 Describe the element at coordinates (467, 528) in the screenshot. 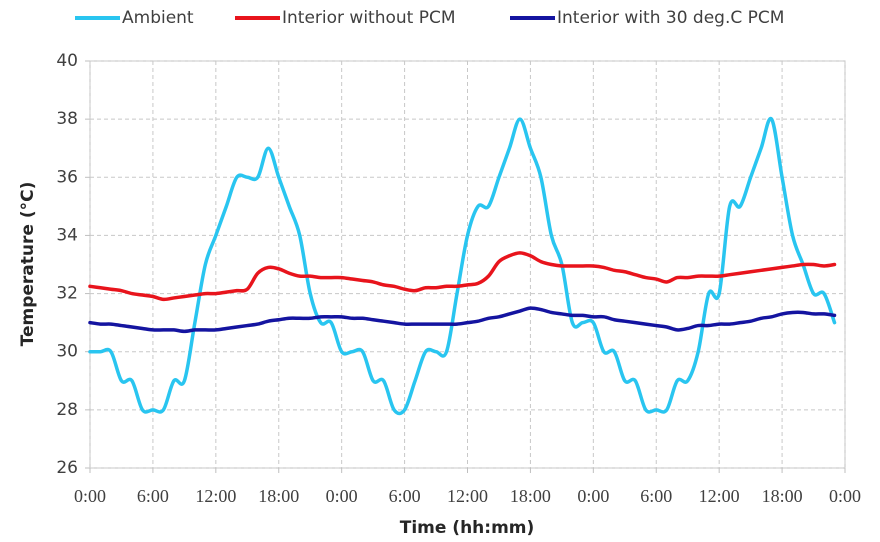

I see `x-axis-title: Time (hh:mm)` at that location.